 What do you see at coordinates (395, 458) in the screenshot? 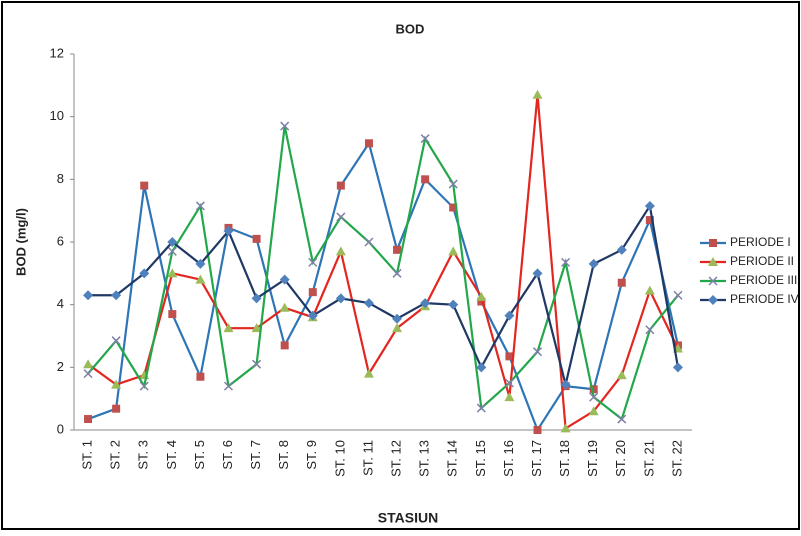
I see `x-tick-label: ST. 12` at bounding box center [395, 458].